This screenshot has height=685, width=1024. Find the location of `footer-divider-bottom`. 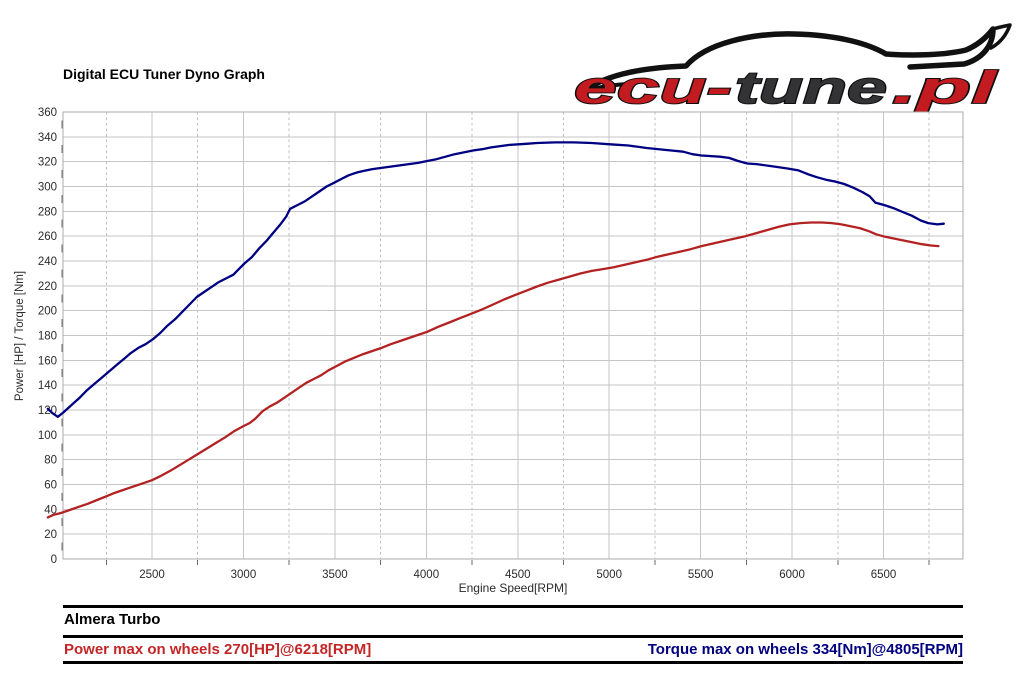

footer-divider-bottom is located at coordinates (513, 662).